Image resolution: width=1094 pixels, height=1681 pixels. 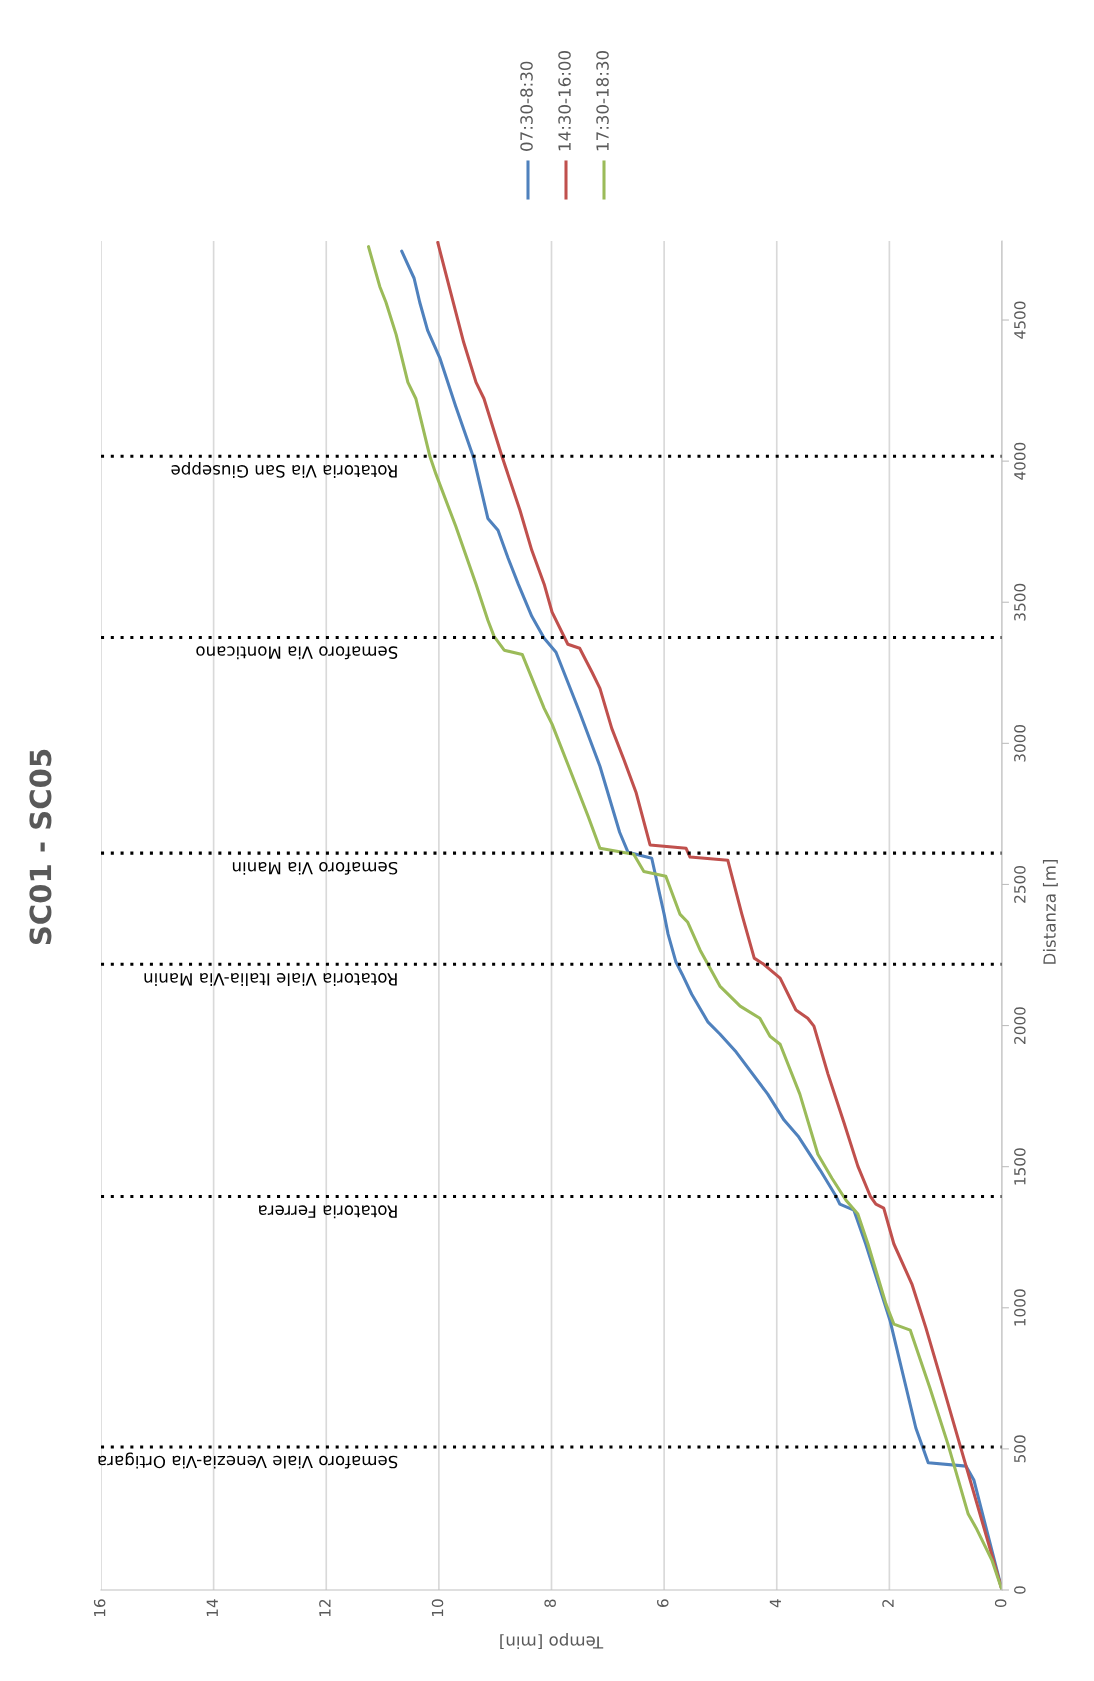 I want to click on y-tick-label: 1000, so click(x=1020, y=1307).